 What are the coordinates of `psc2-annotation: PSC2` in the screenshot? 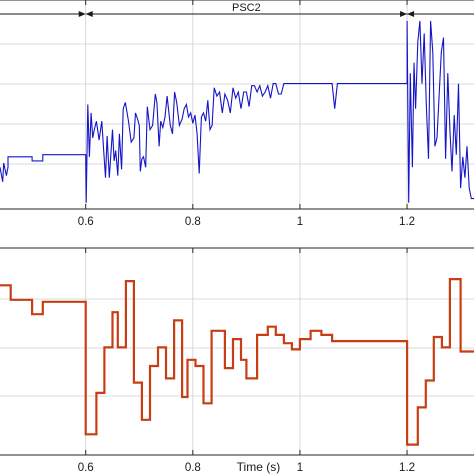 It's located at (237, 9).